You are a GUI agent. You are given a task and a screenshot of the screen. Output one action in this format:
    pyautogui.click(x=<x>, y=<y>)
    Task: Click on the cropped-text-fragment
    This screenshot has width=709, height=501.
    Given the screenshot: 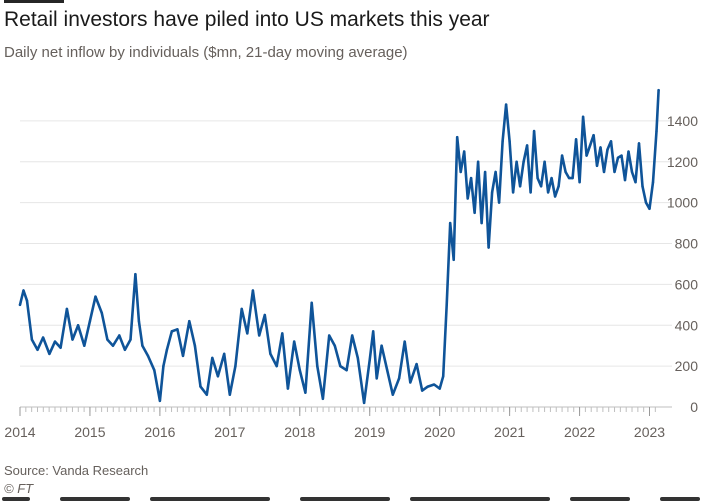 What is the action you would take?
    pyautogui.click(x=354, y=497)
    